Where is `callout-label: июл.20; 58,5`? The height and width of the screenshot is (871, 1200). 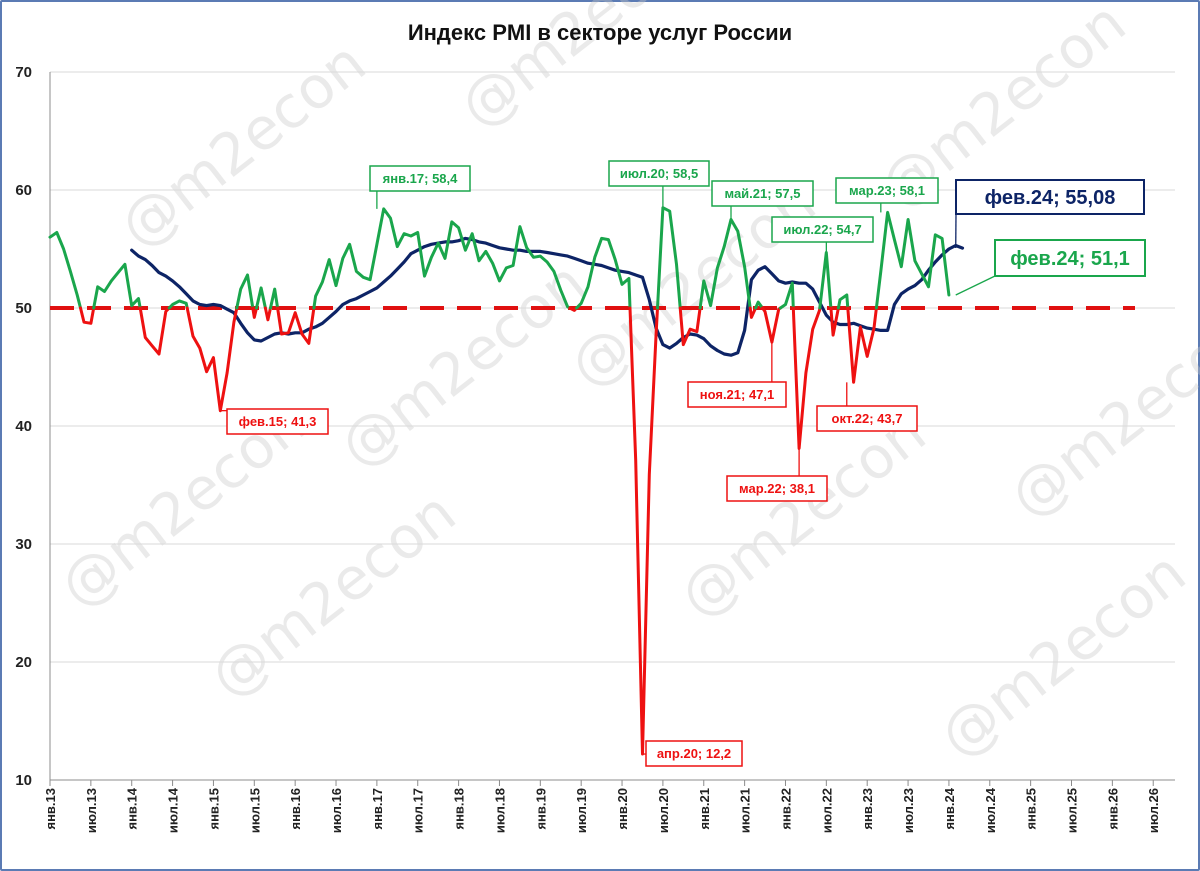 callout-label: июл.20; 58,5 is located at coordinates (659, 173).